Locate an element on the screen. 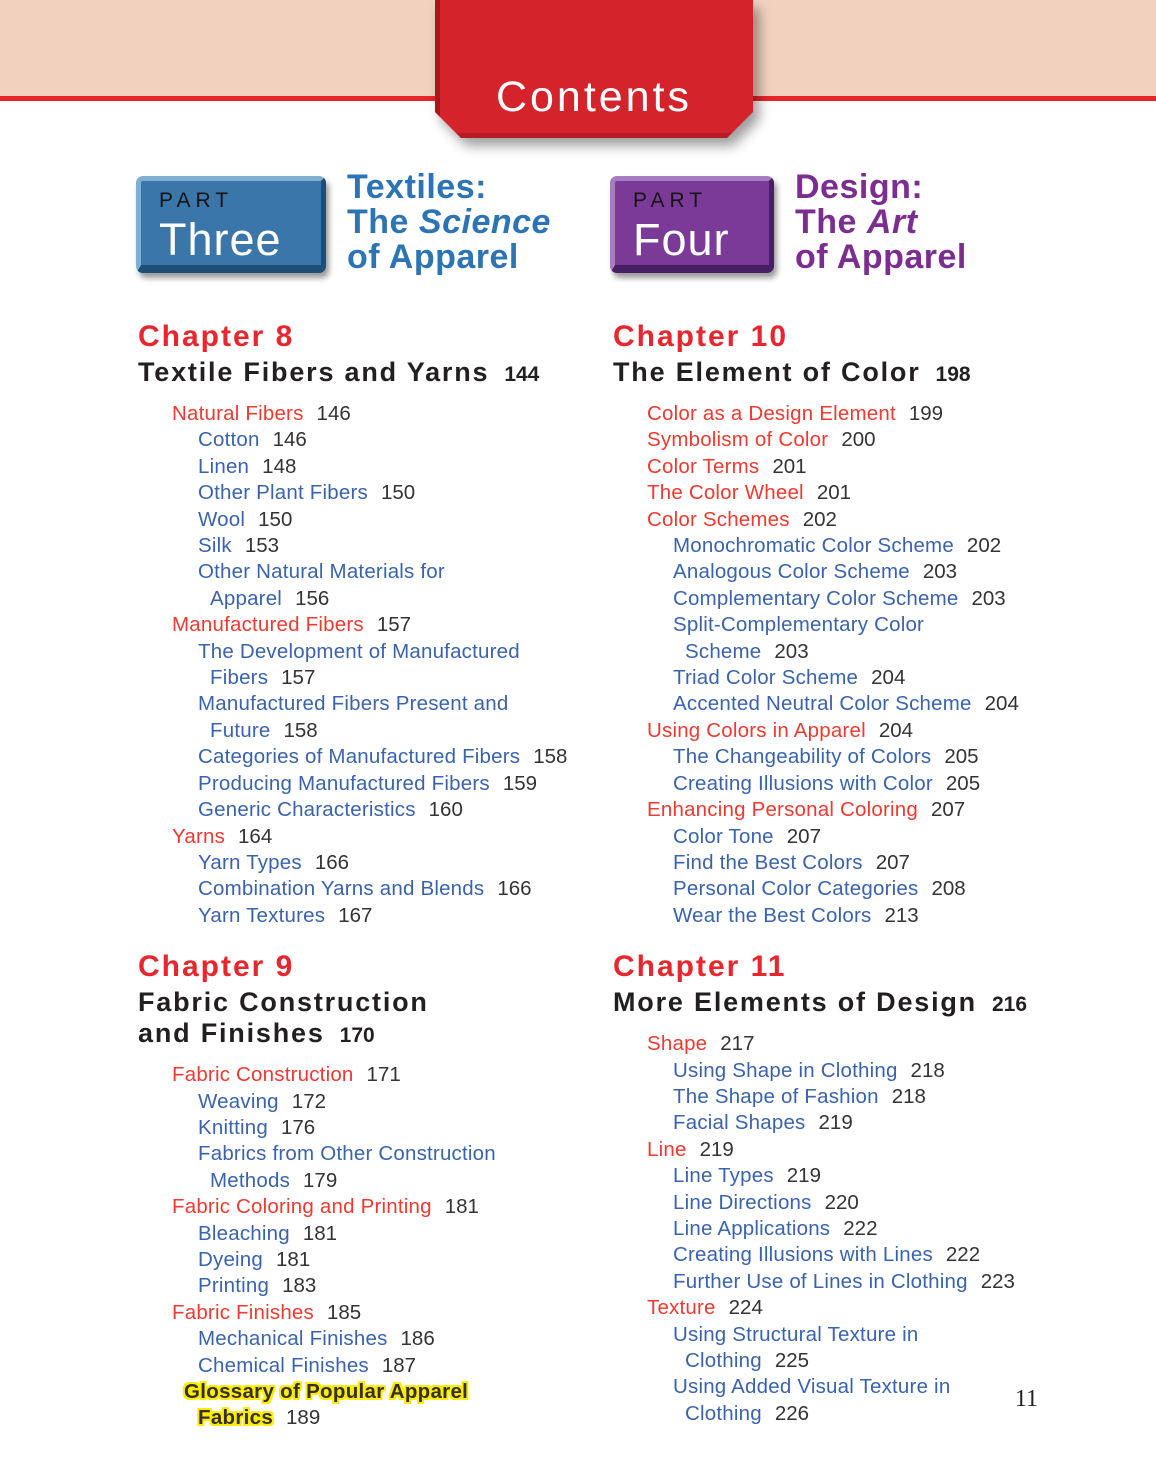 The height and width of the screenshot is (1479, 1156). toc-entry: Fabric Construction 171 is located at coordinates (374, 1075).